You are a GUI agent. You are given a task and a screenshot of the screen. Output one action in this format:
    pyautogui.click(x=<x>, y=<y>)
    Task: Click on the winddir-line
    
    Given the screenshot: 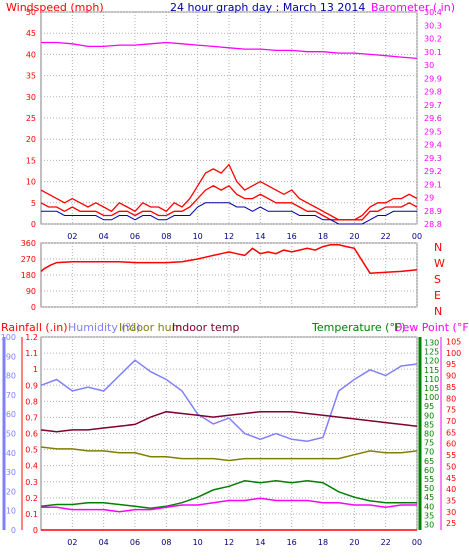 What is the action you would take?
    pyautogui.click(x=229, y=259)
    